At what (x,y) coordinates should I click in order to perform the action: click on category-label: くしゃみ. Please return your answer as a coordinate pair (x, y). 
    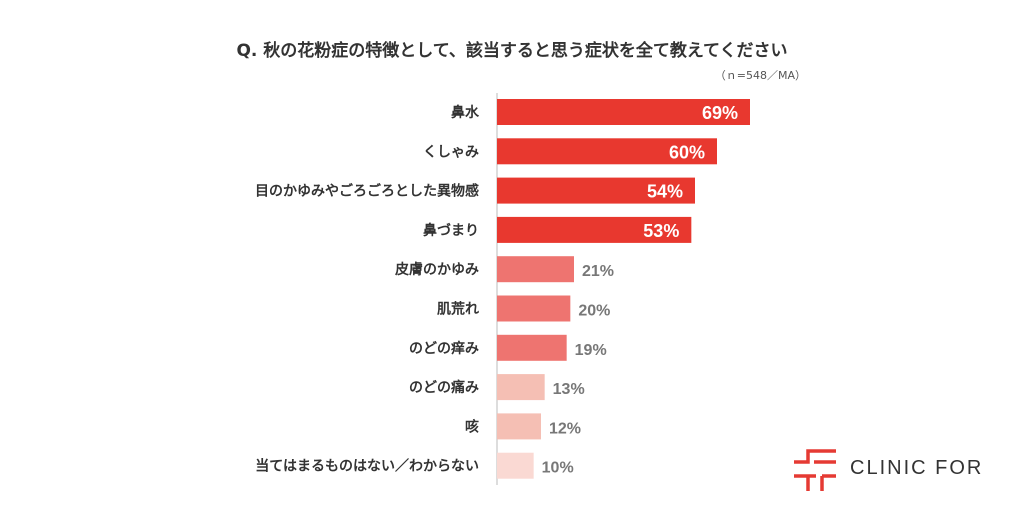
    Looking at the image, I should click on (451, 152).